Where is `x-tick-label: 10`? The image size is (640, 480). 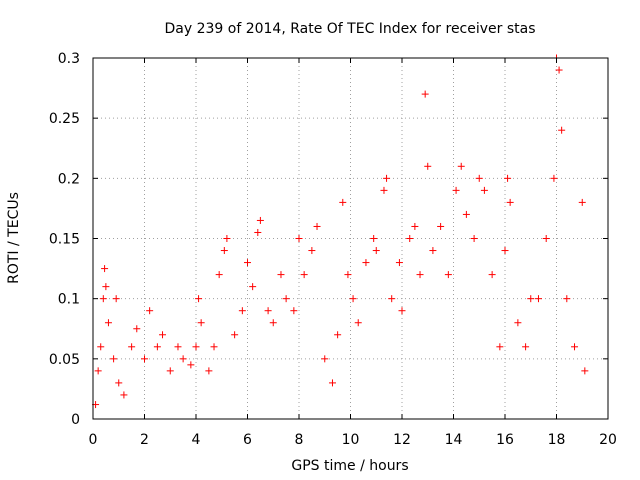 x-tick-label: 10 is located at coordinates (351, 440).